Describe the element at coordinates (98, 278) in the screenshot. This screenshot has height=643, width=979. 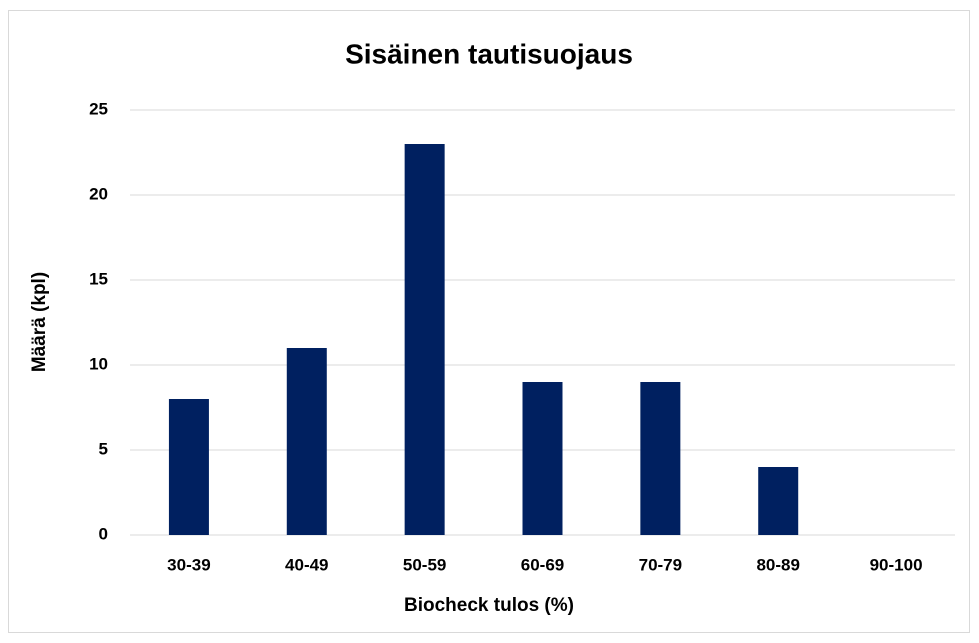
I see `y-tick-label: 15` at that location.